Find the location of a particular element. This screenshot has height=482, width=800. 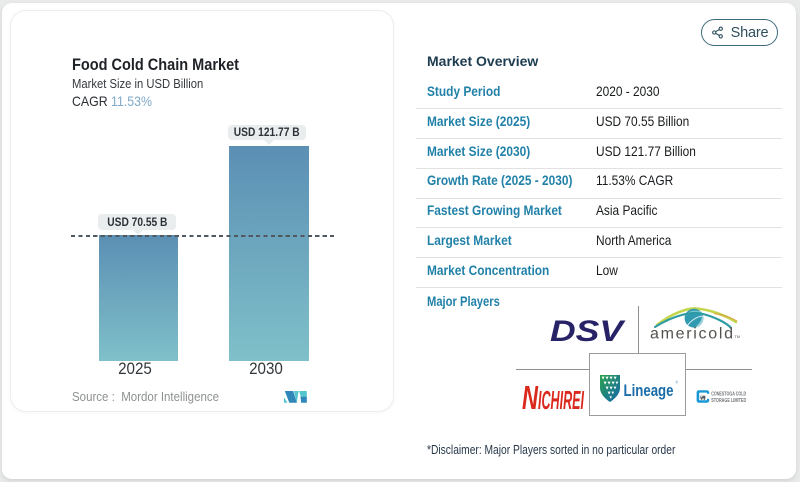

svg-text: americold is located at coordinates (691, 333).